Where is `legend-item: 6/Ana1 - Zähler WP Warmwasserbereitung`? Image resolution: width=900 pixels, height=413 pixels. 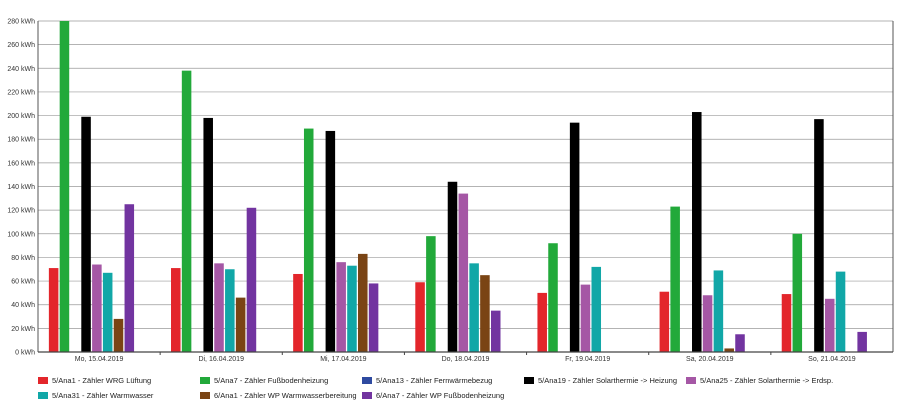 legend-item: 6/Ana1 - Zähler WP Warmwasserbereitung is located at coordinates (281, 395).